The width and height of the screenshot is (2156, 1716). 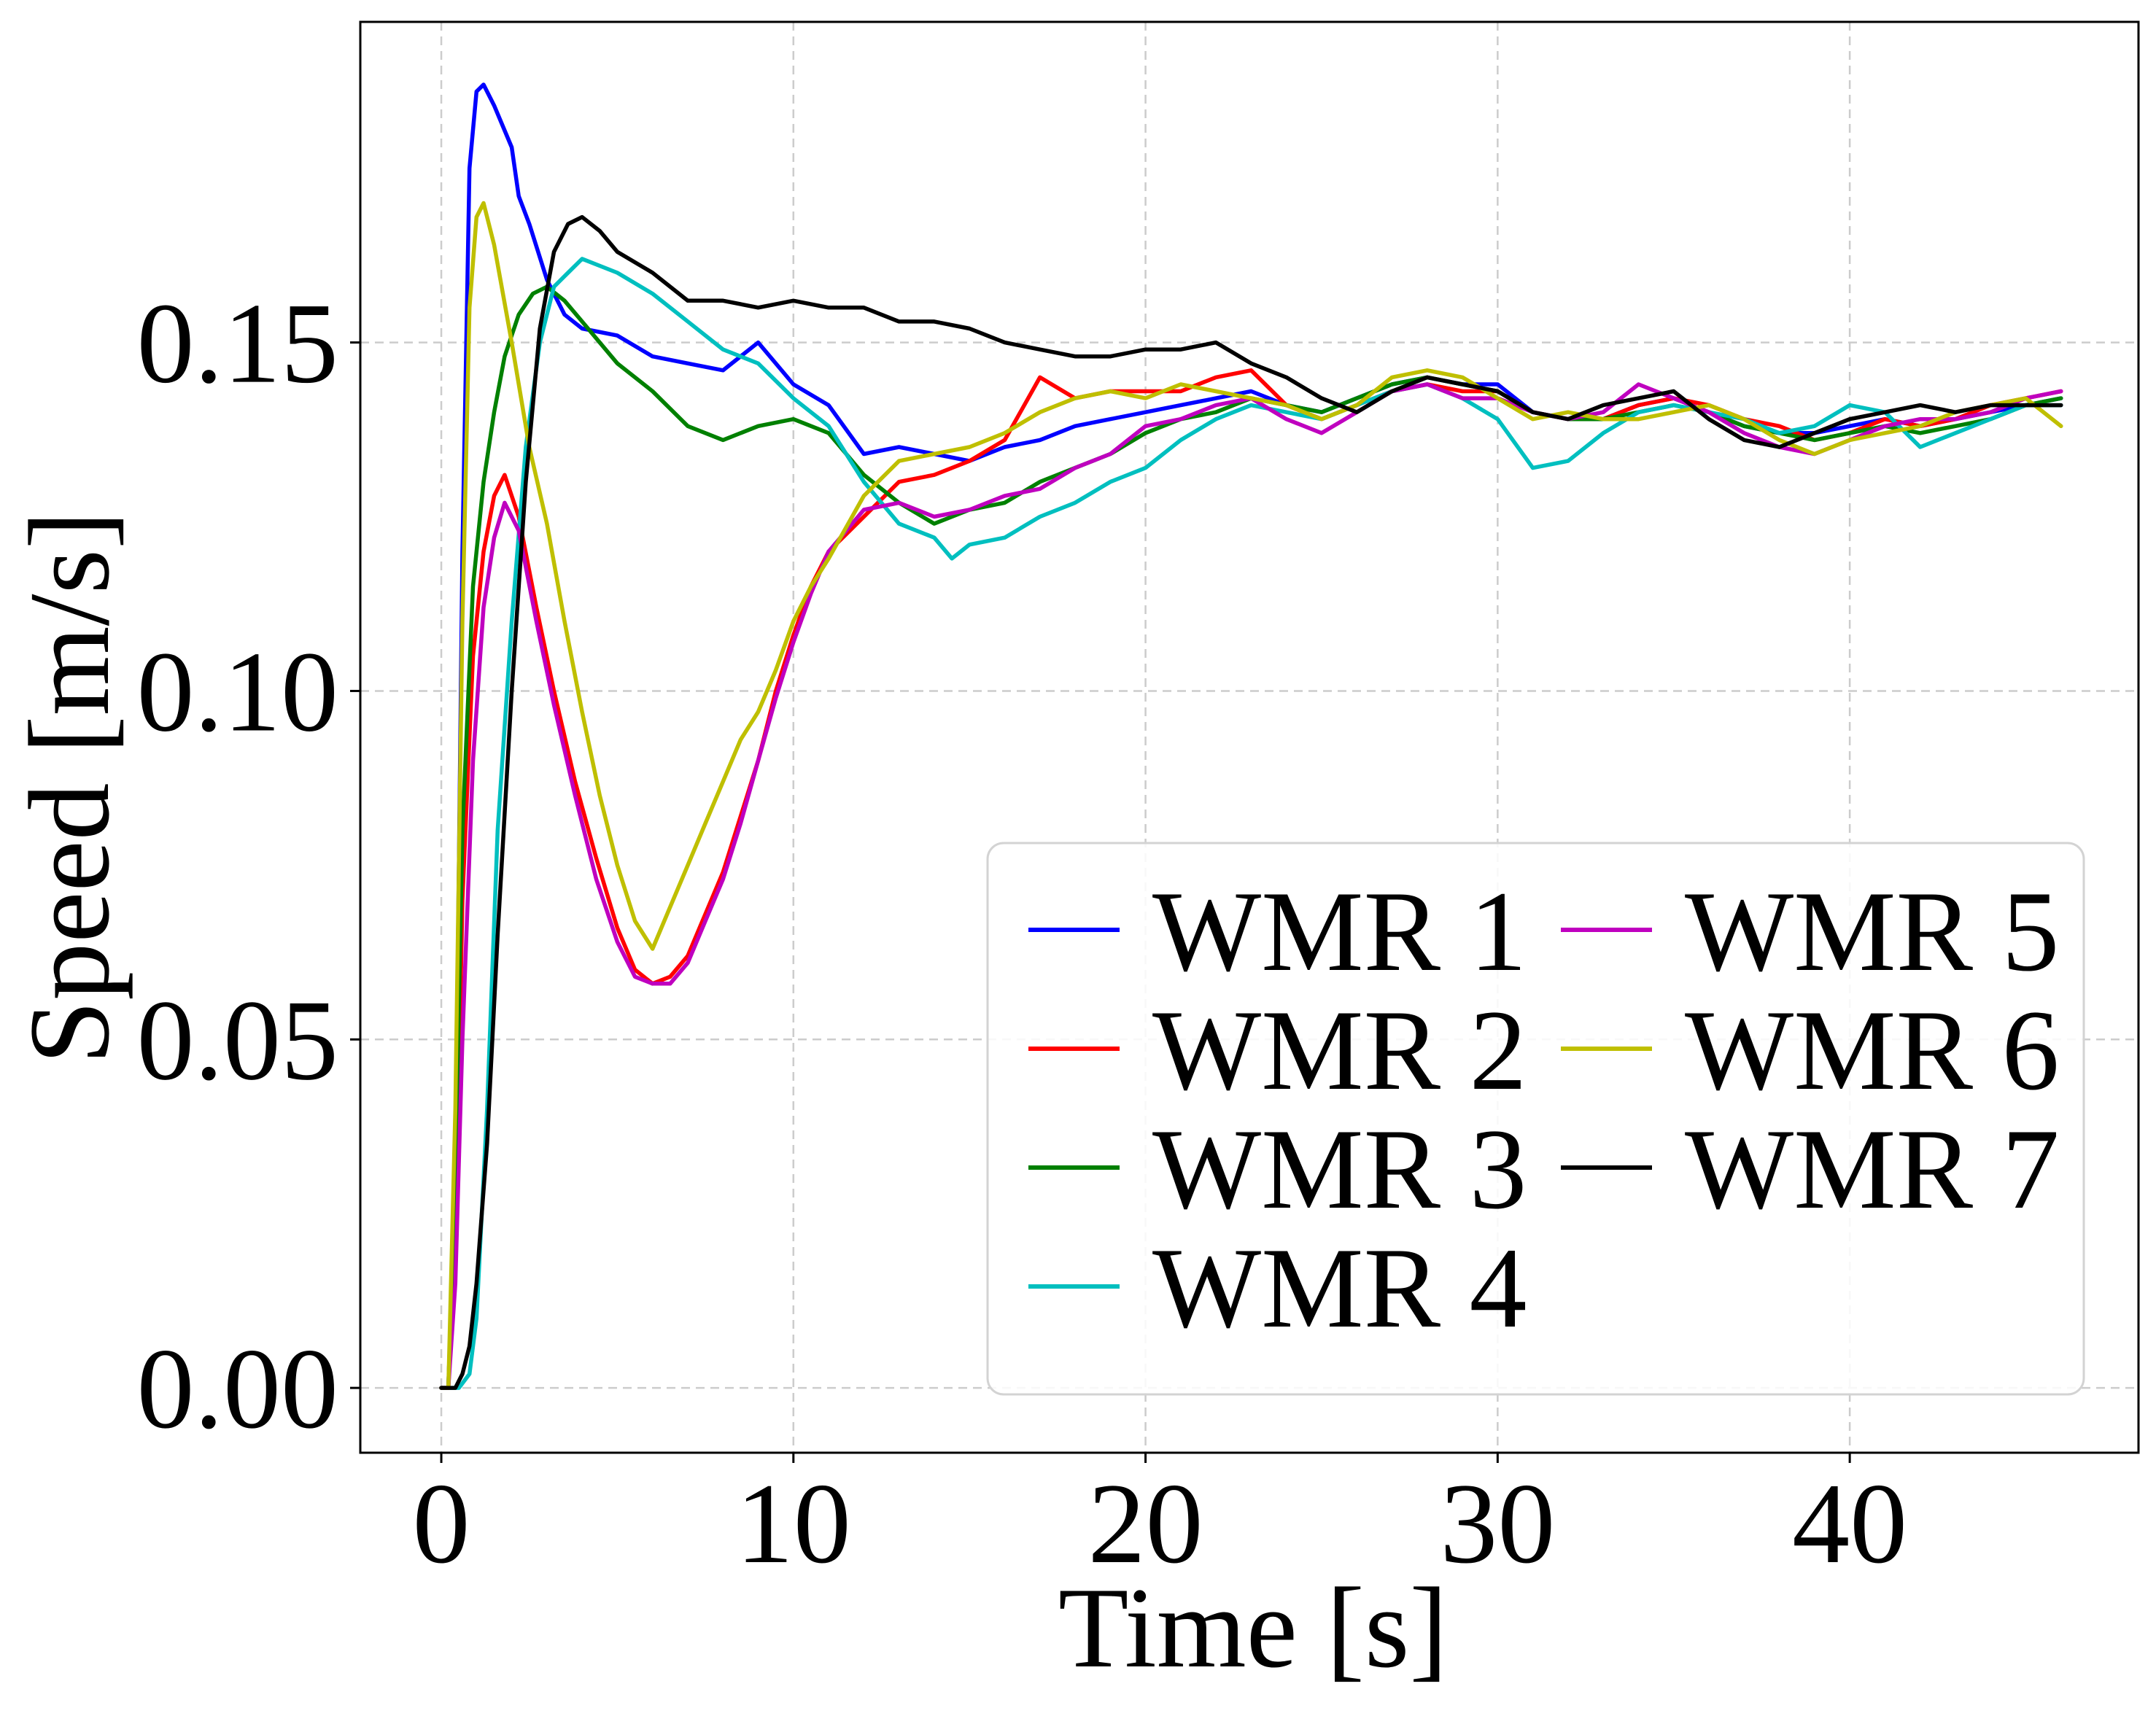 I want to click on legend-label-wmr-2: WMR 2, so click(x=1339, y=1050).